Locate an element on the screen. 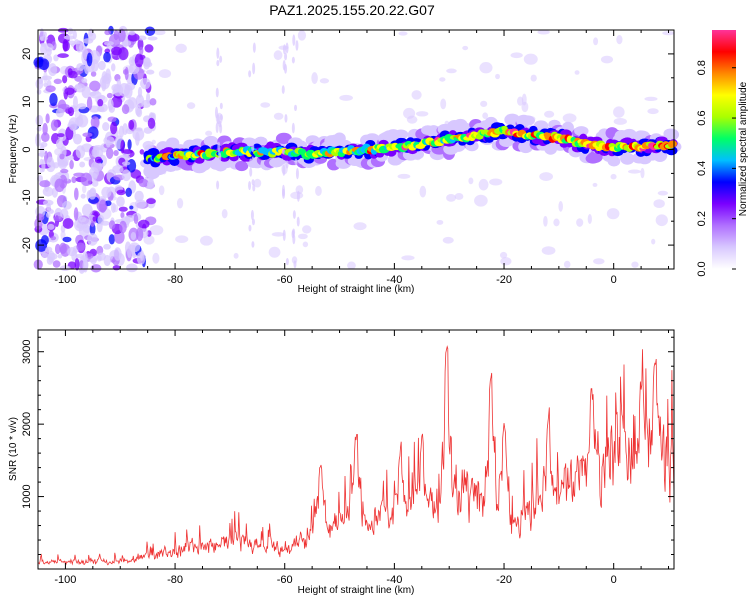 The height and width of the screenshot is (600, 750). snr-y-tick-label: 2000 is located at coordinates (27, 424).